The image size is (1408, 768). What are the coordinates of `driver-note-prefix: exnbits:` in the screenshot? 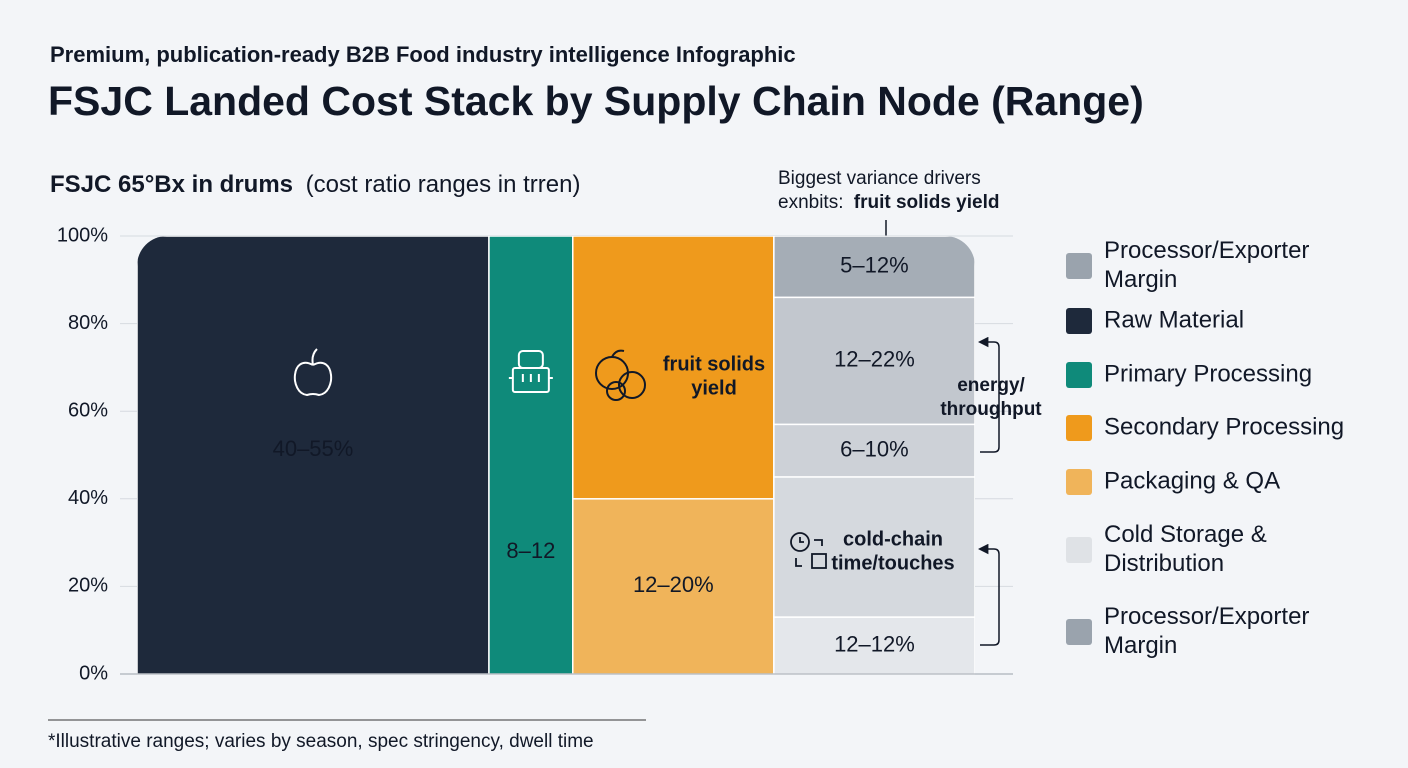 It's located at (810, 202).